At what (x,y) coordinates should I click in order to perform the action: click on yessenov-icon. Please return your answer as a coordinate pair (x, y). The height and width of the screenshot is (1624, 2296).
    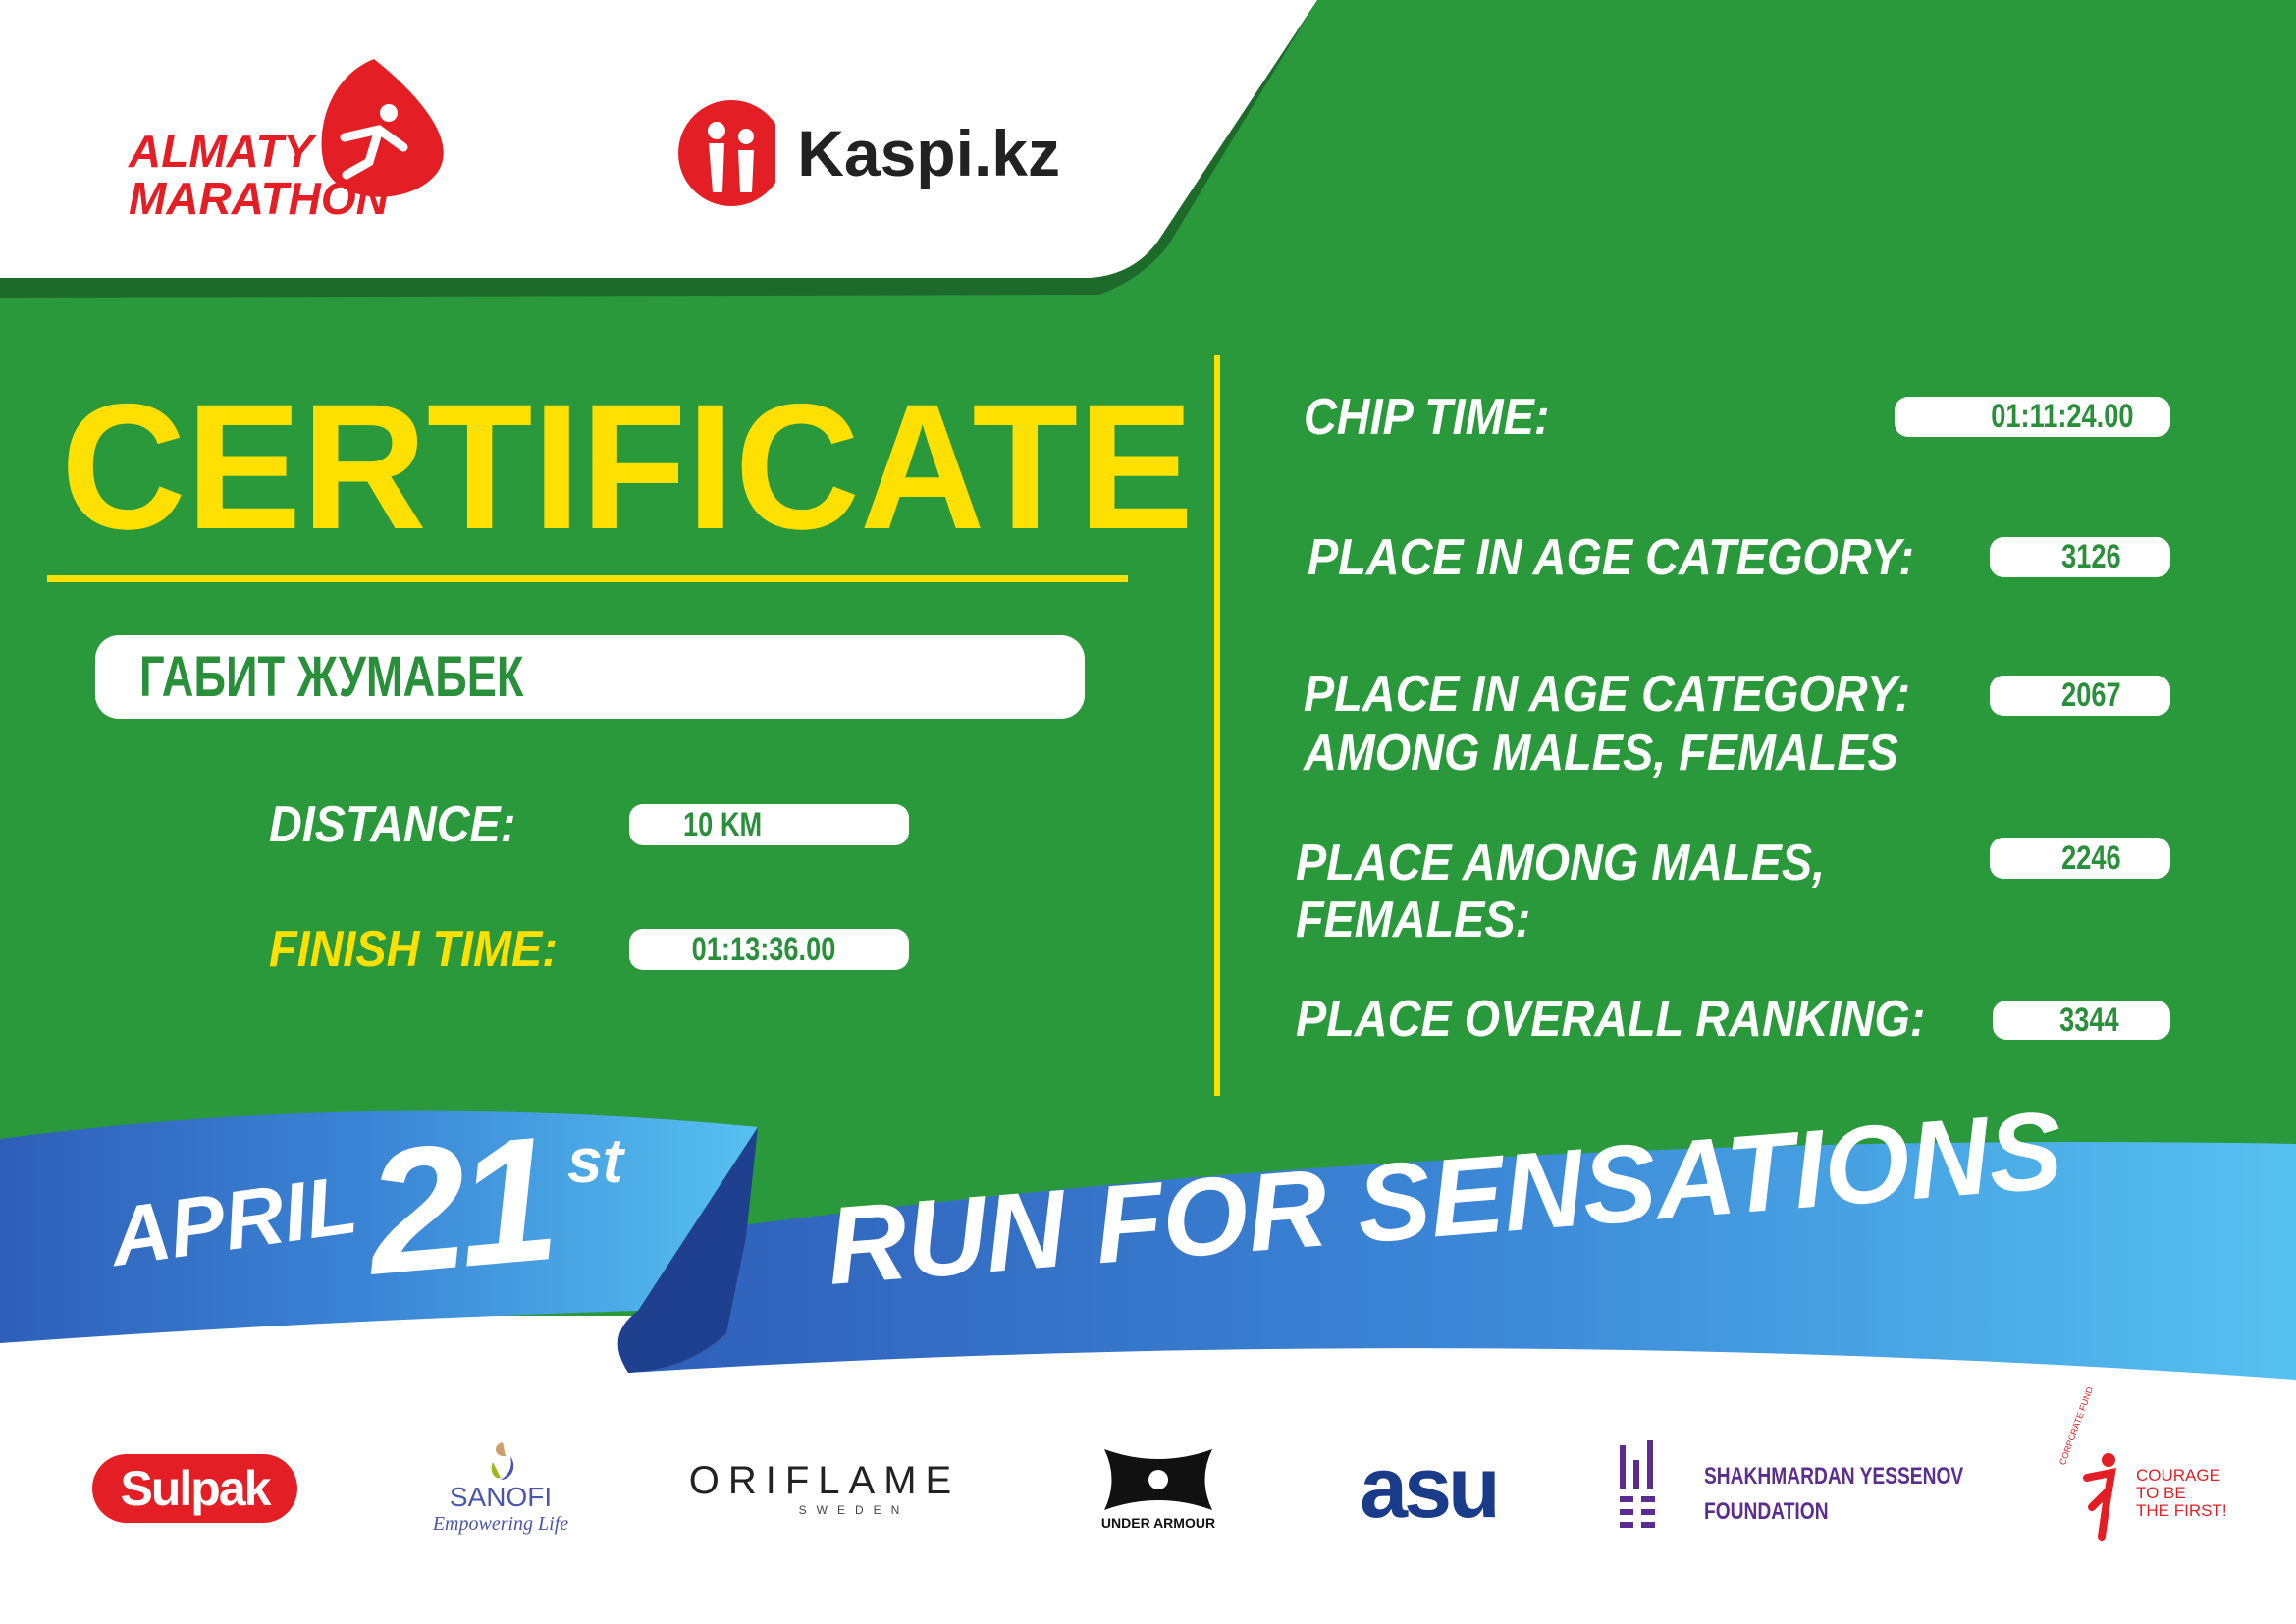
    Looking at the image, I should click on (1637, 1484).